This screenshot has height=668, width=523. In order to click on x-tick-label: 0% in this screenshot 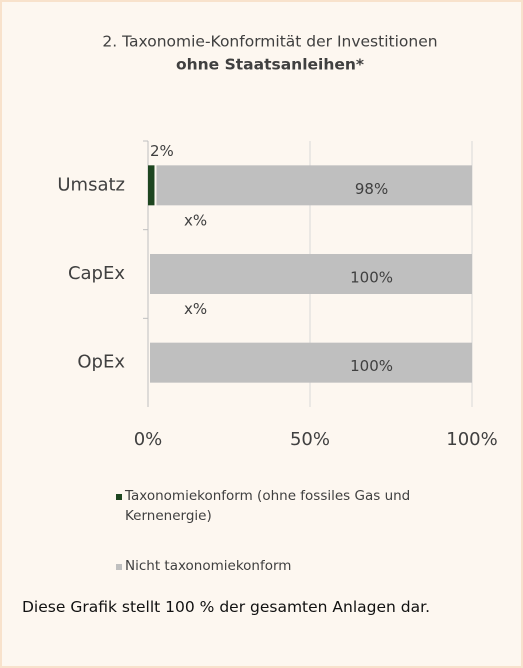, I will do `click(148, 439)`.